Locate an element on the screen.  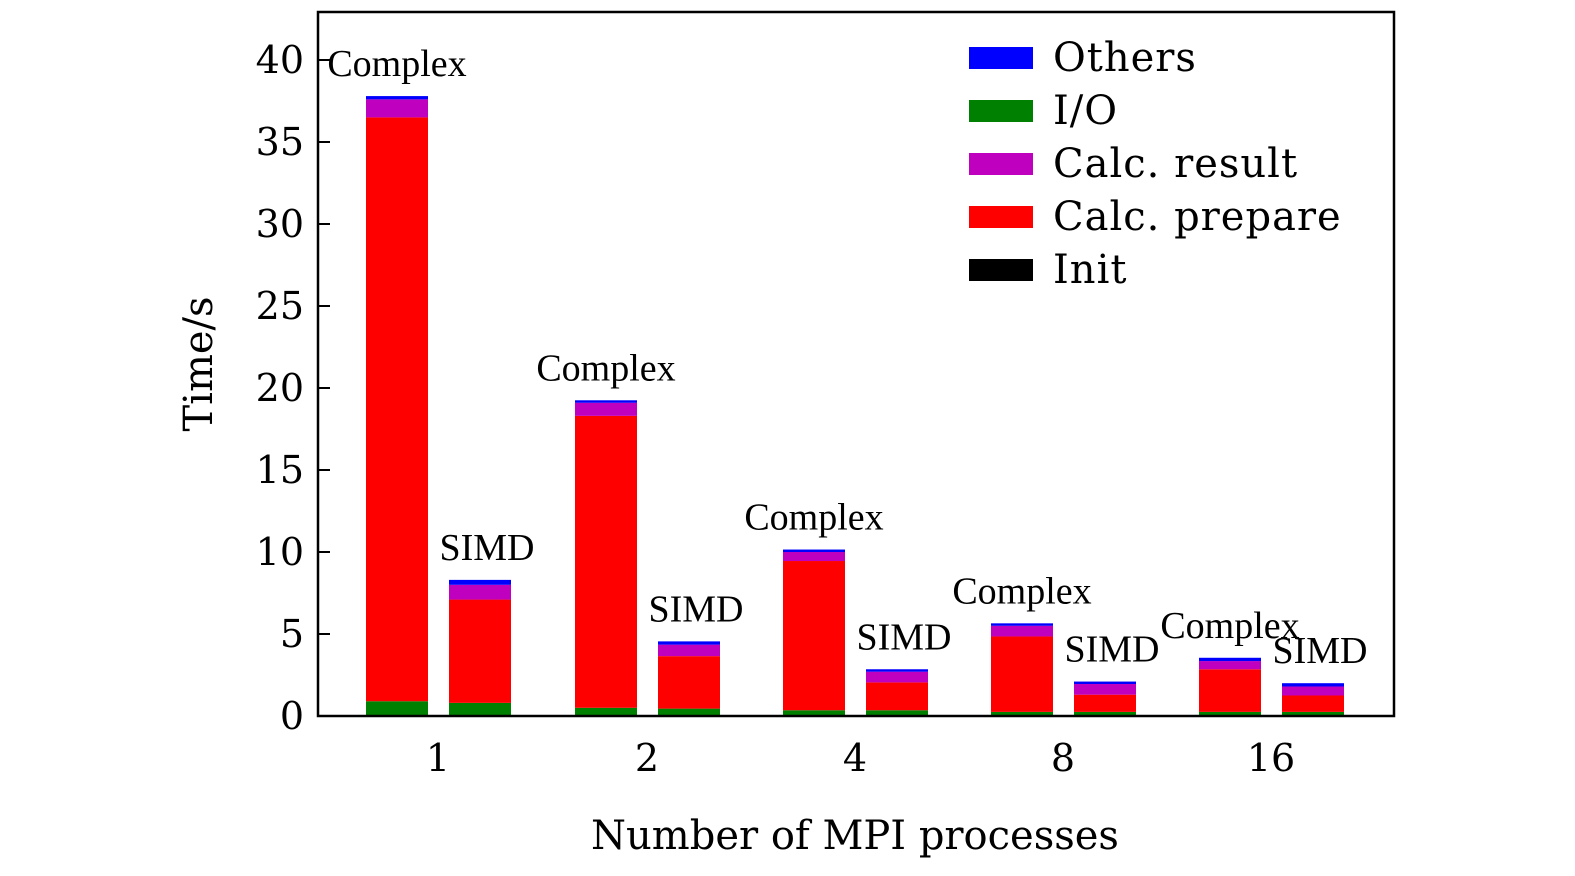
bar-segment-calc-result-16-complex is located at coordinates (1230, 665).